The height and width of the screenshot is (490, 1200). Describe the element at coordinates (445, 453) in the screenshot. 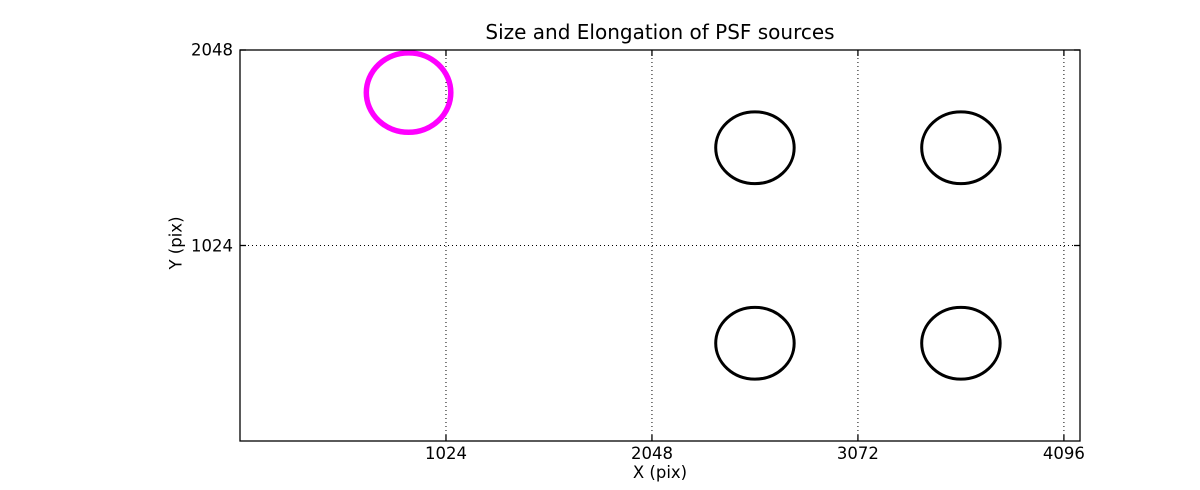

I see `x-tick-label: 1024` at that location.